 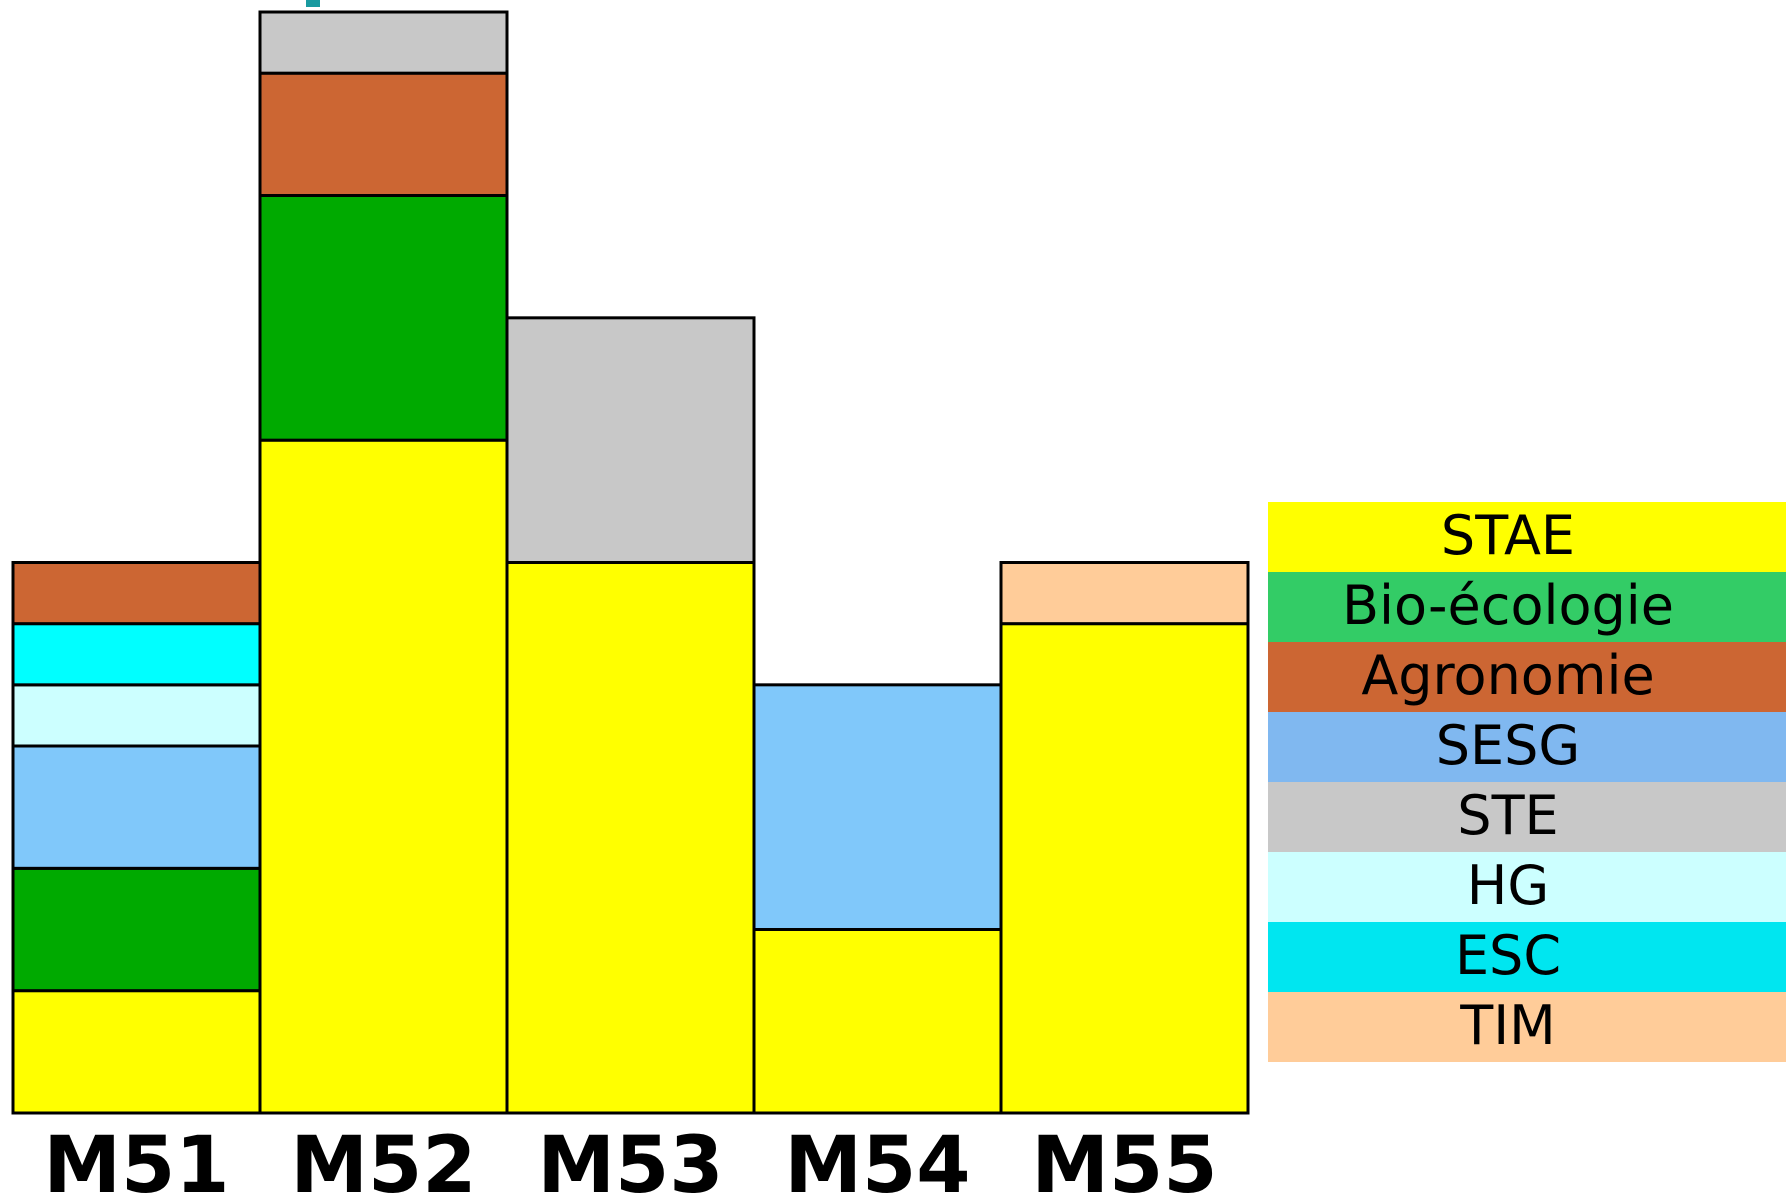 I want to click on category-label-m55: M55, so click(x=1124, y=1161).